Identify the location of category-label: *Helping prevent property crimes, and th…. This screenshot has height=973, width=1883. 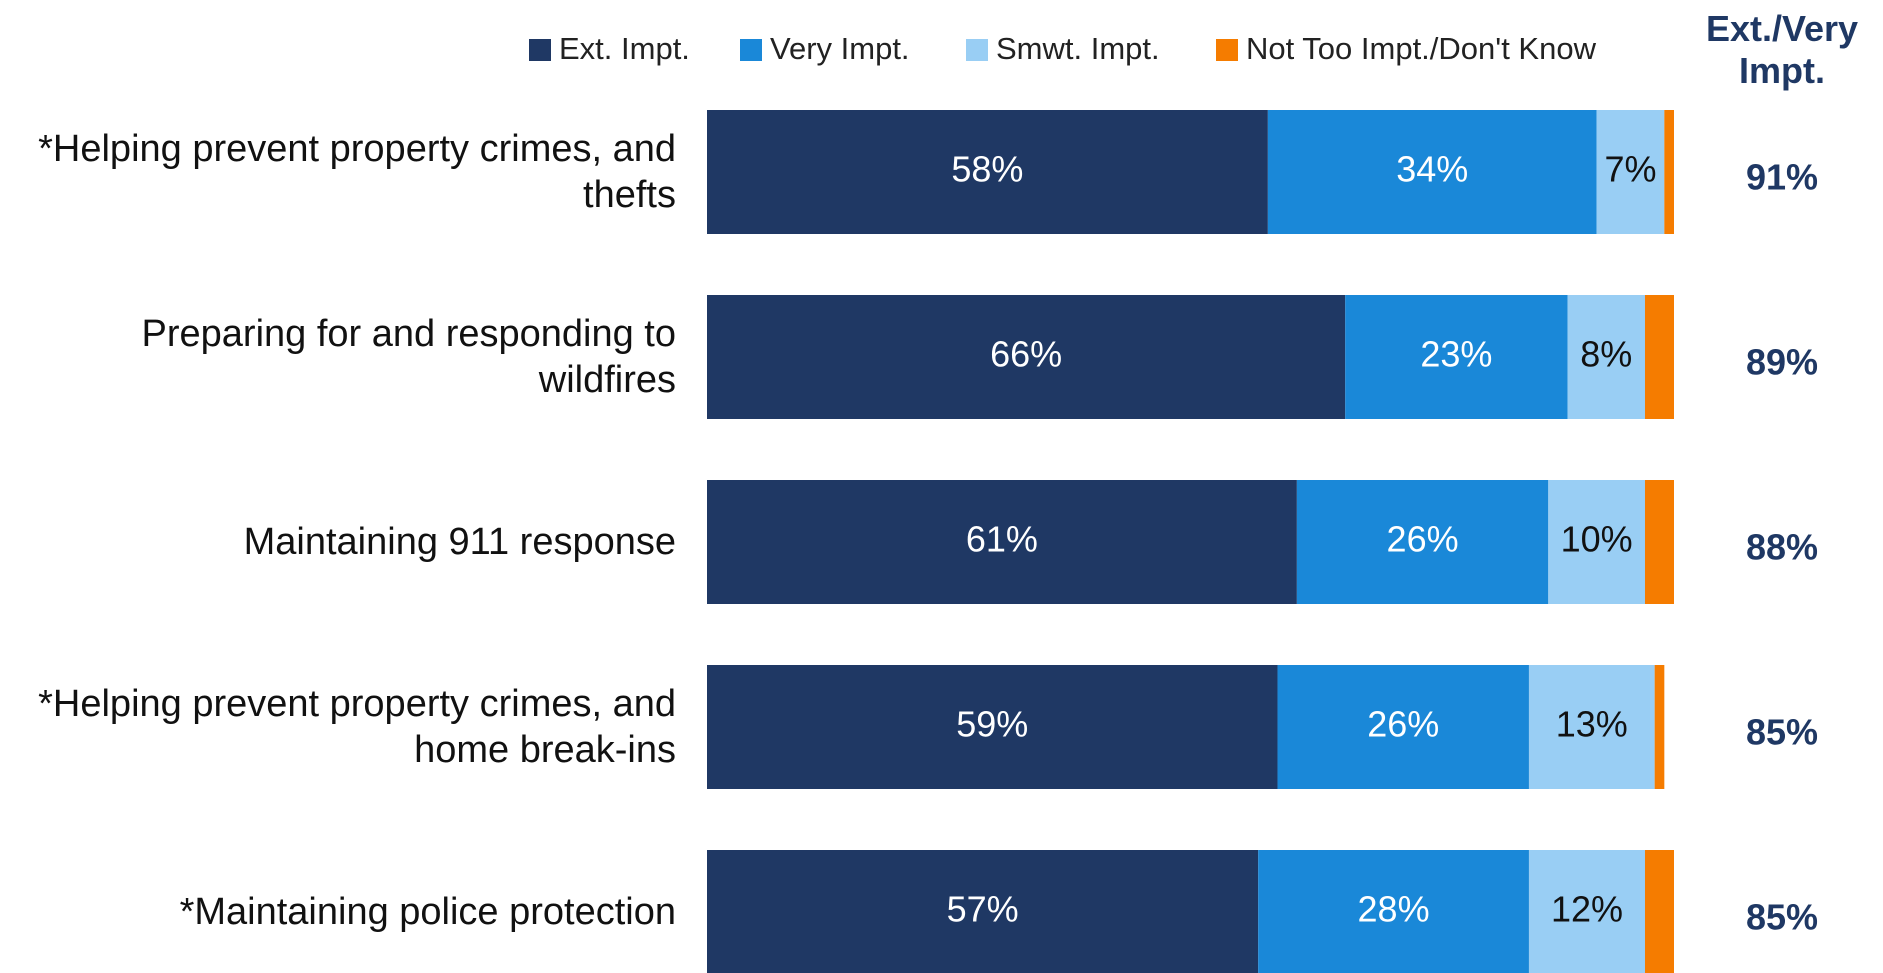
(357, 172).